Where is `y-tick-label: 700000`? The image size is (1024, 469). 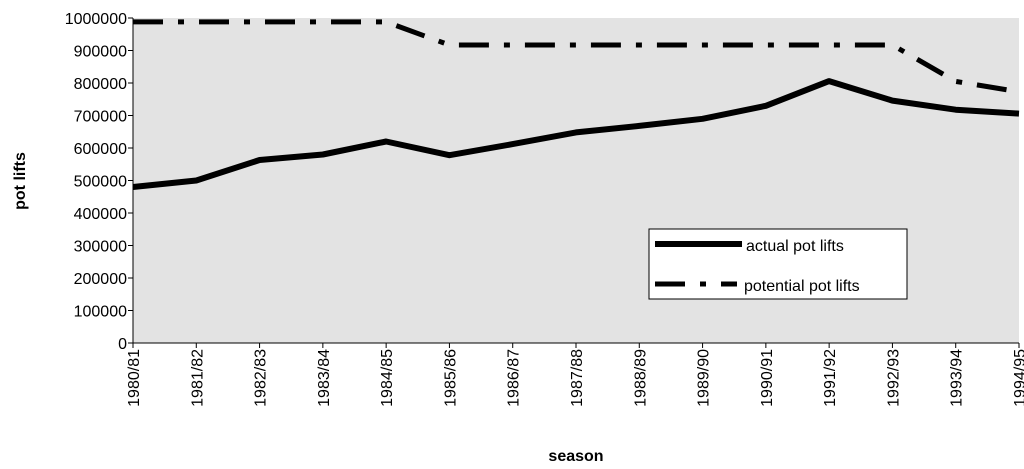 y-tick-label: 700000 is located at coordinates (100, 117).